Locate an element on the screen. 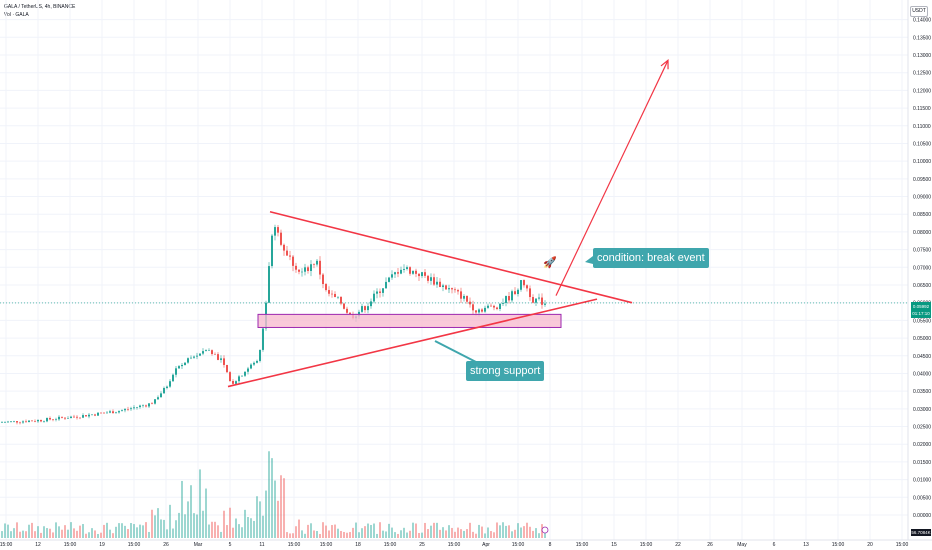  y-tick-label: 0.09500 is located at coordinates (922, 180).